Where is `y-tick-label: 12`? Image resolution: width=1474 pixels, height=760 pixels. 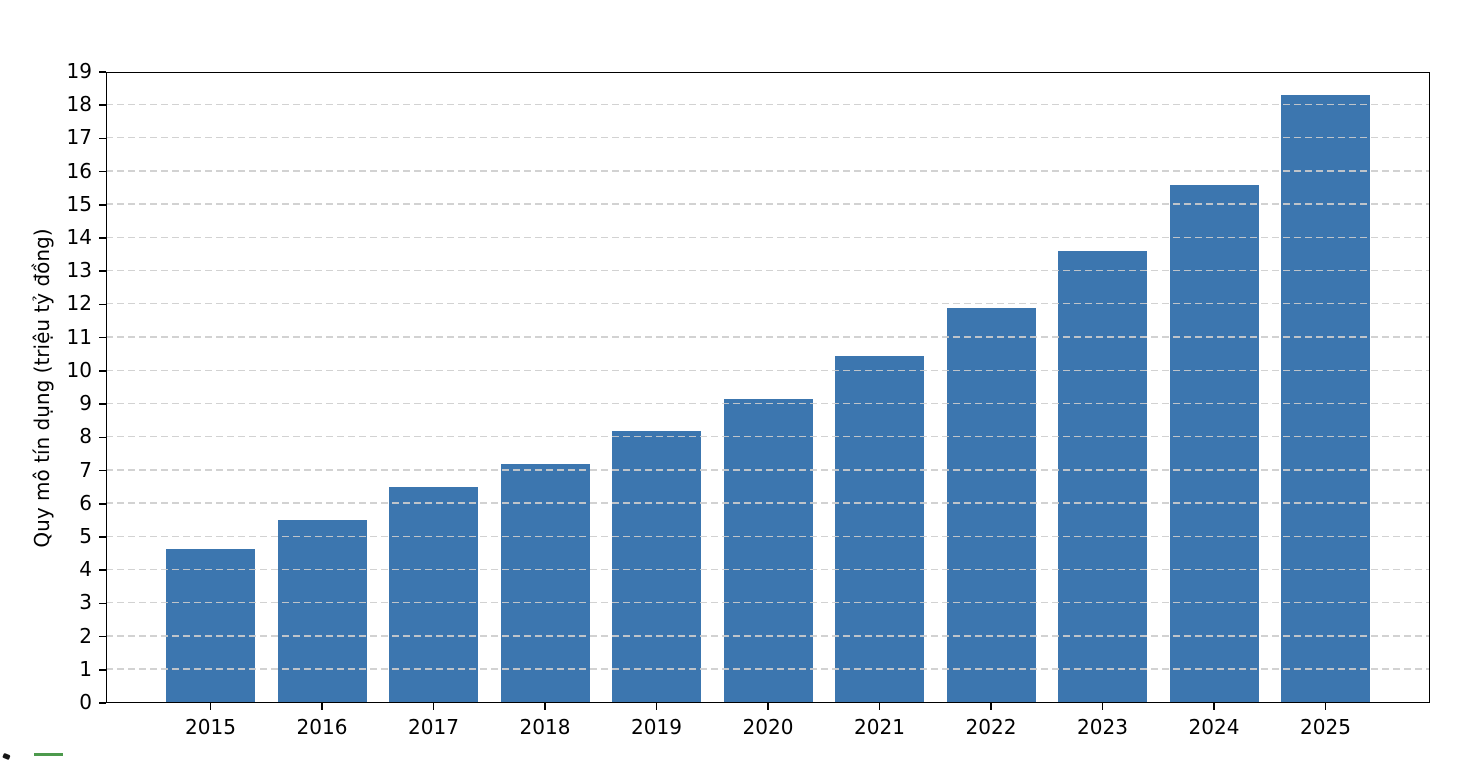
y-tick-label: 12 is located at coordinates (79, 303).